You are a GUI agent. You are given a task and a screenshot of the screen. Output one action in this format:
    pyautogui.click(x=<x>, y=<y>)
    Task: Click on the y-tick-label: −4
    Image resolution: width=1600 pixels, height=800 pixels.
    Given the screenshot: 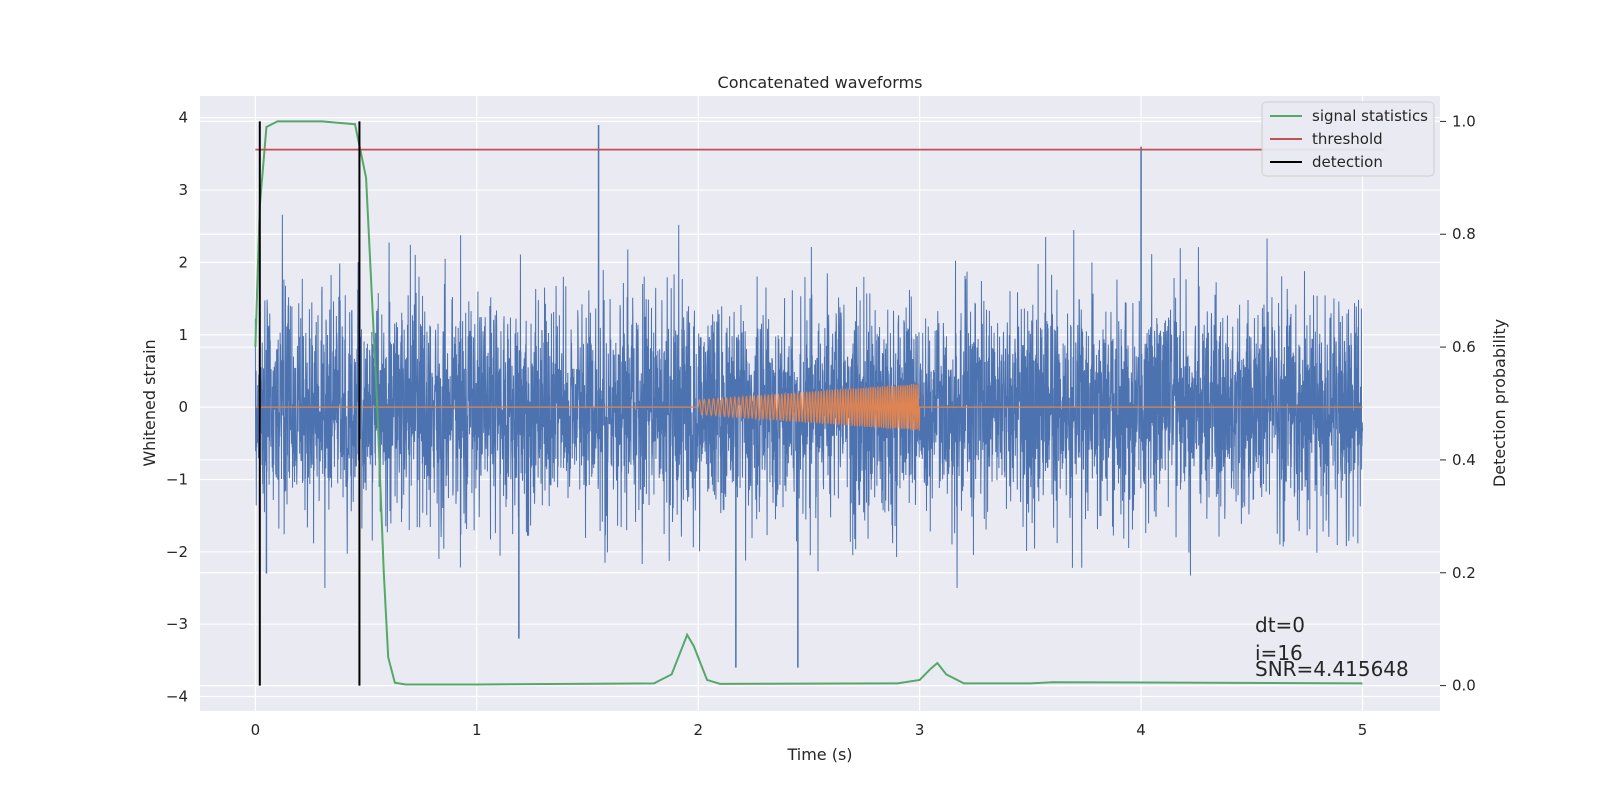 What is the action you would take?
    pyautogui.click(x=177, y=697)
    